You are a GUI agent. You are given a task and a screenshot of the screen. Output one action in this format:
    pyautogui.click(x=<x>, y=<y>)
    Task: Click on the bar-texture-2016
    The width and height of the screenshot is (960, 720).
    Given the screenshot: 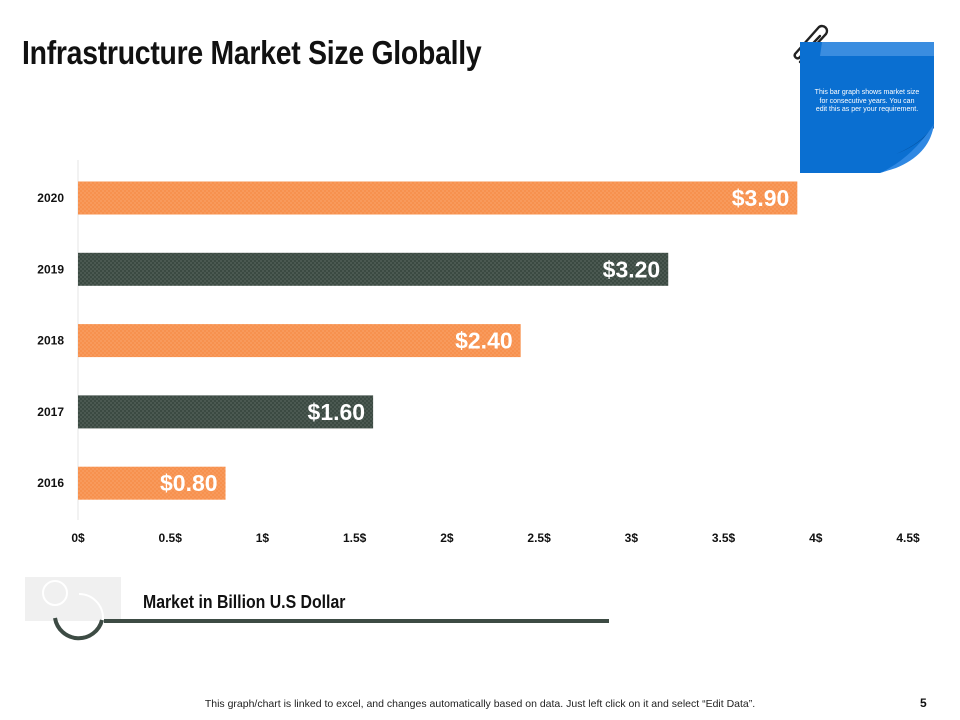 What is the action you would take?
    pyautogui.click(x=152, y=483)
    